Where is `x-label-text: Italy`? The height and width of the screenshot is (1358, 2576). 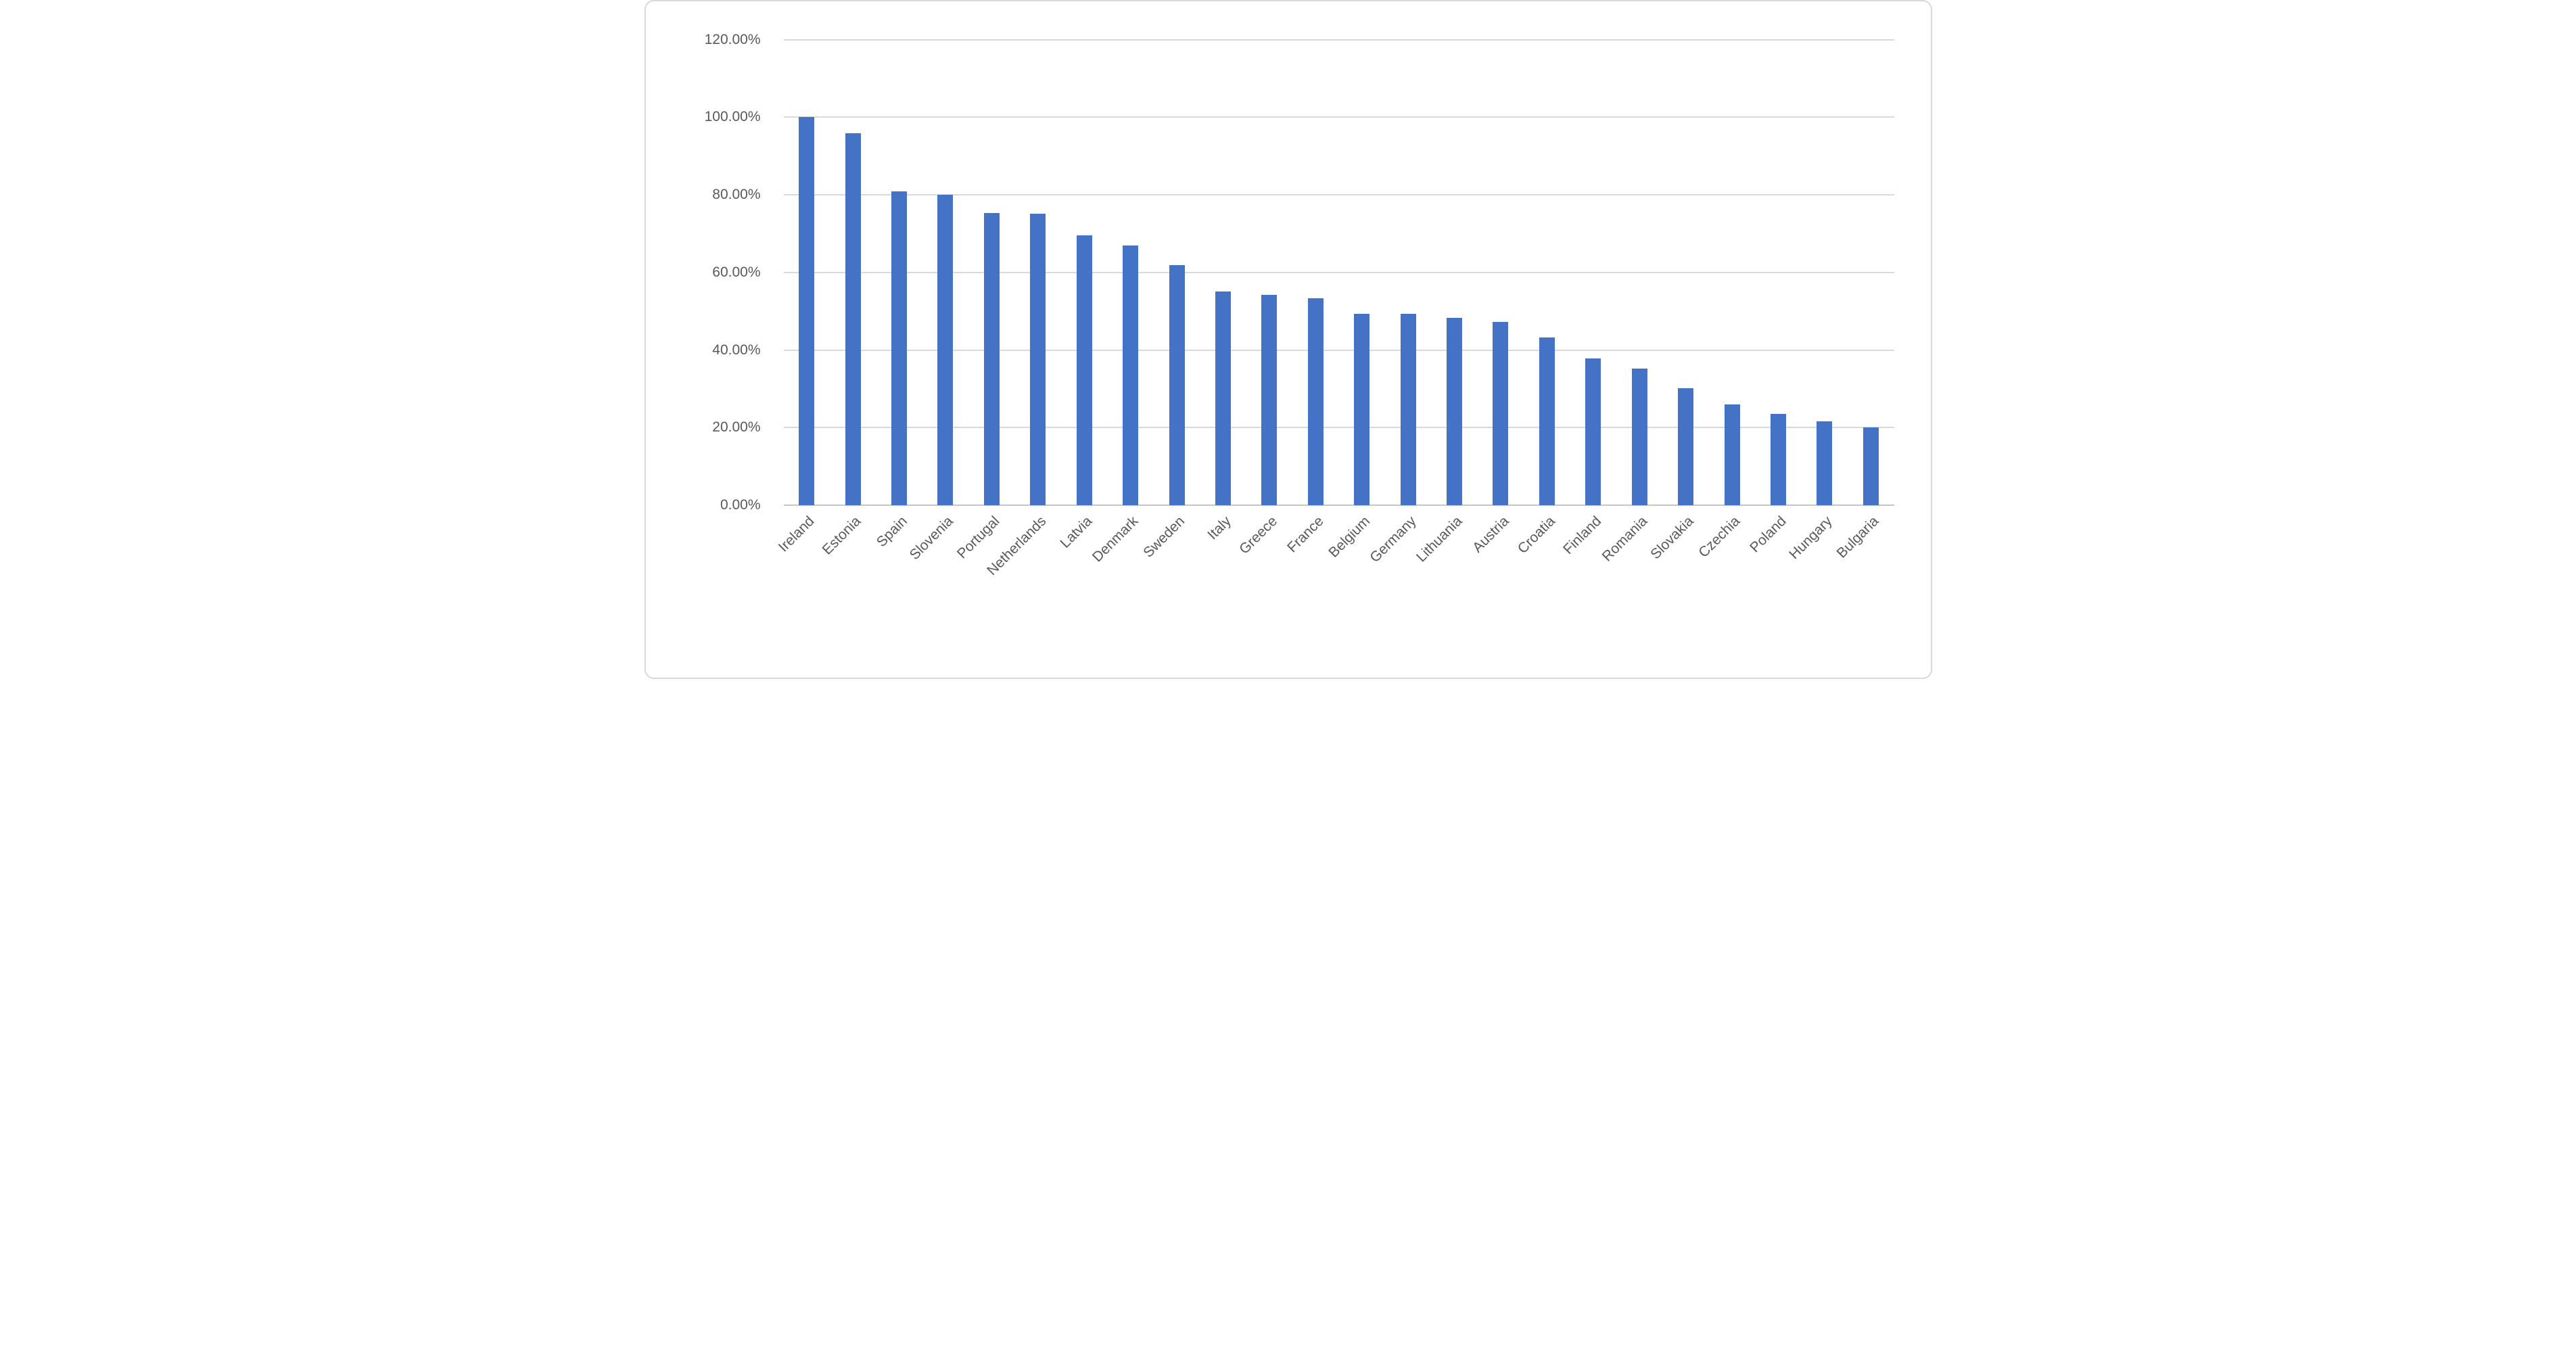 x-label-text: Italy is located at coordinates (1219, 528).